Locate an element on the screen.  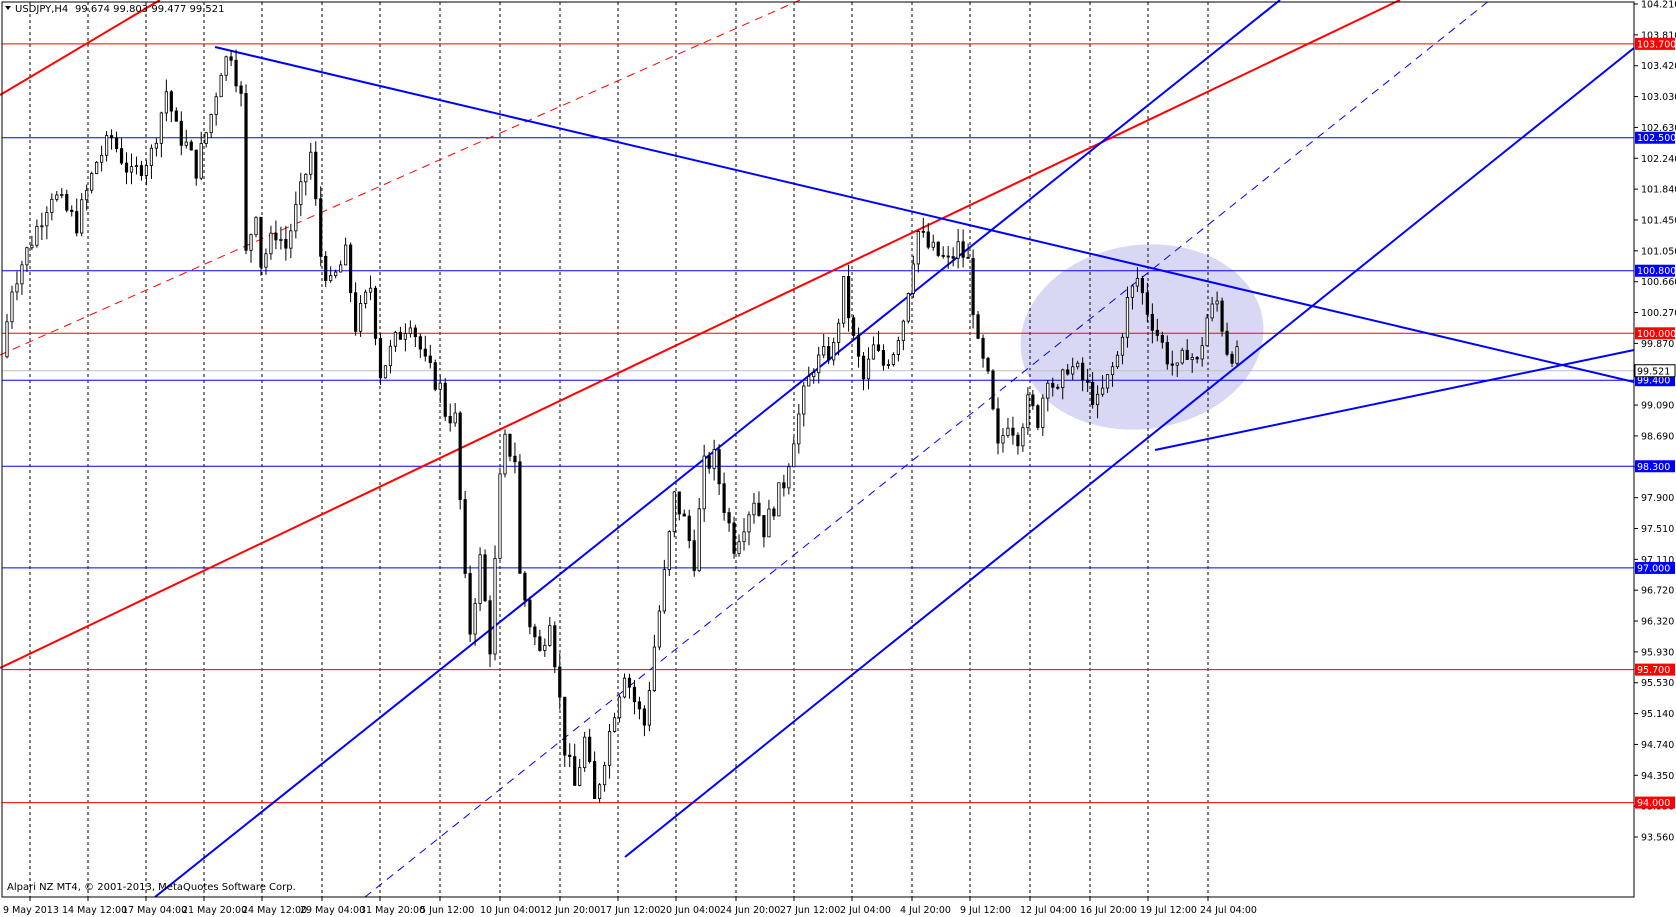
y-tick-label: 101.450 is located at coordinates (1658, 220).